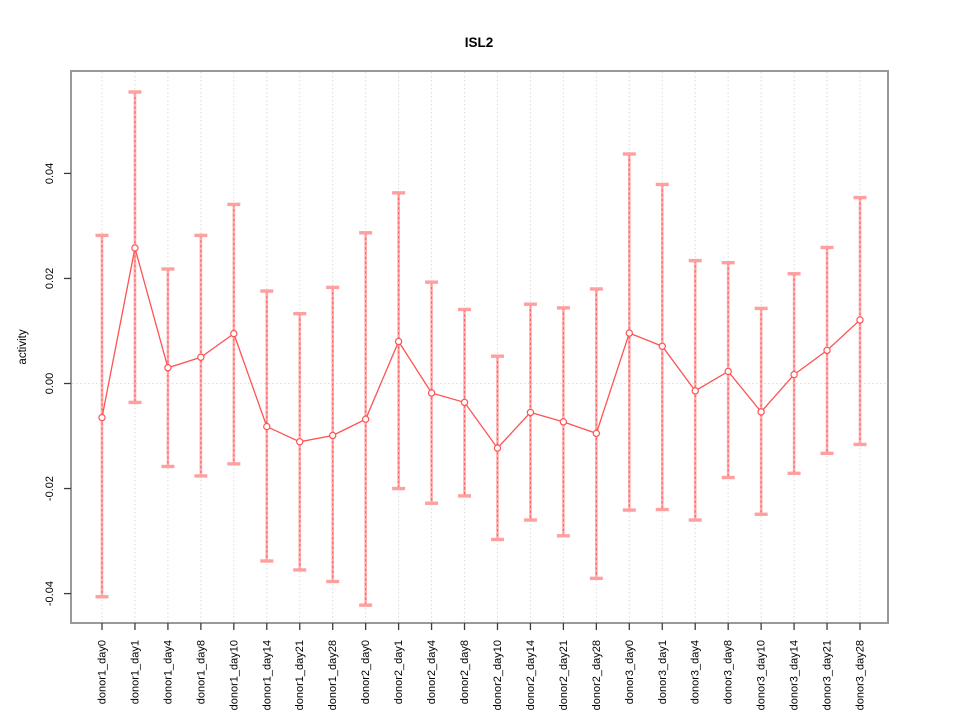 Image resolution: width=960 pixels, height=725 pixels. Describe the element at coordinates (50, 173) in the screenshot. I see `y-tick-label: 0.04` at that location.